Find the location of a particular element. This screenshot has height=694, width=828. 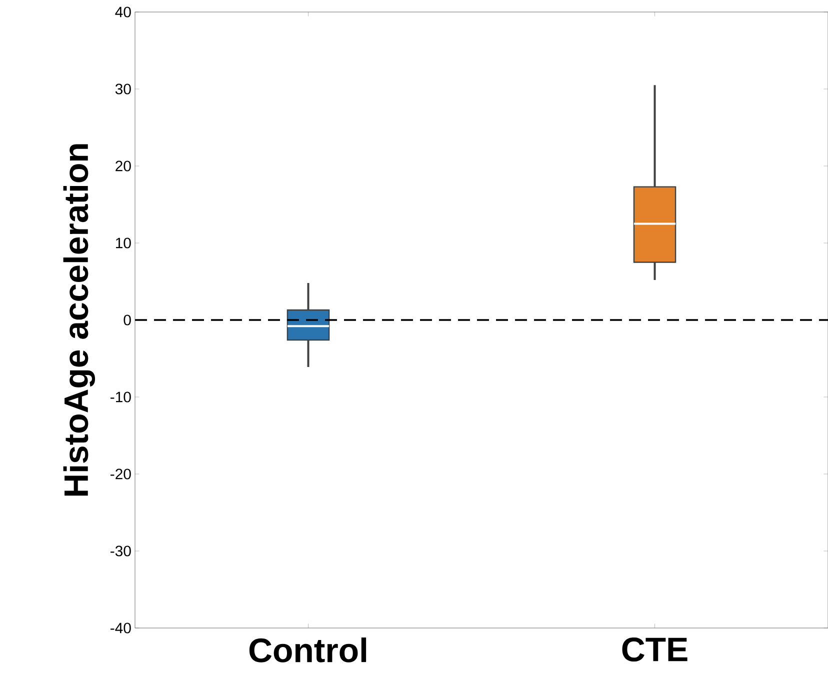

y-axis-title: HistoAge acceleration is located at coordinates (79, 320).